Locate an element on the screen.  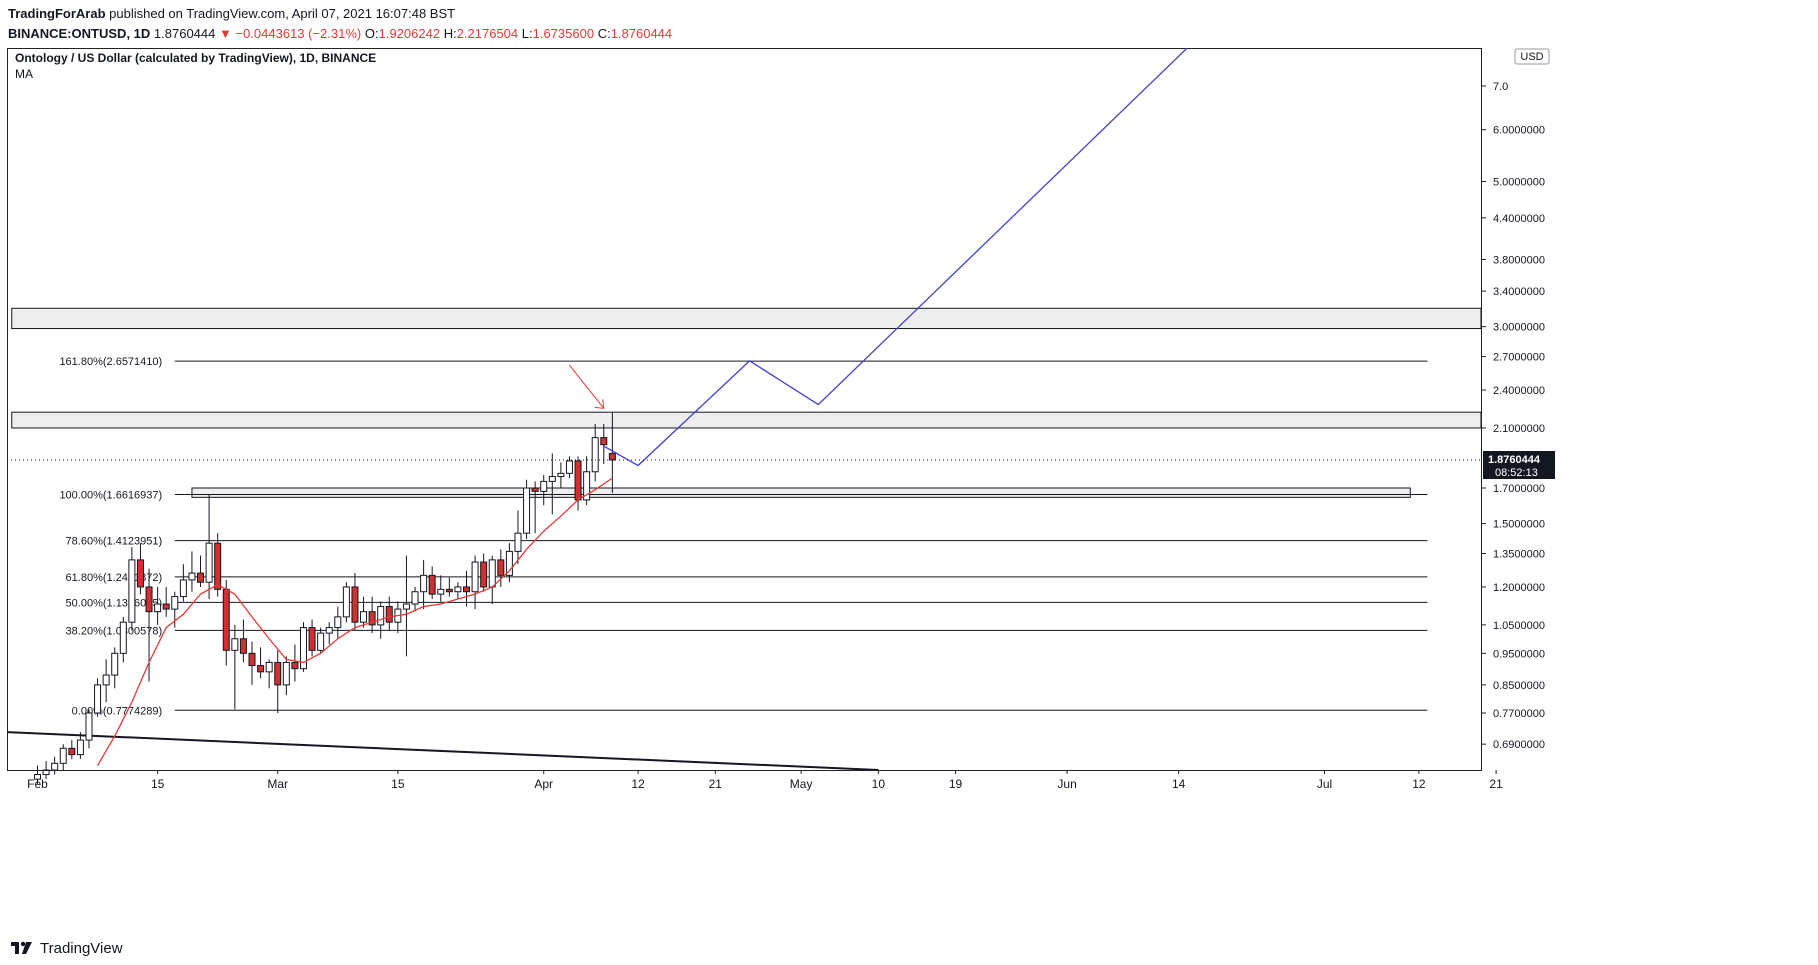
descending-trendline is located at coordinates (442, 751).